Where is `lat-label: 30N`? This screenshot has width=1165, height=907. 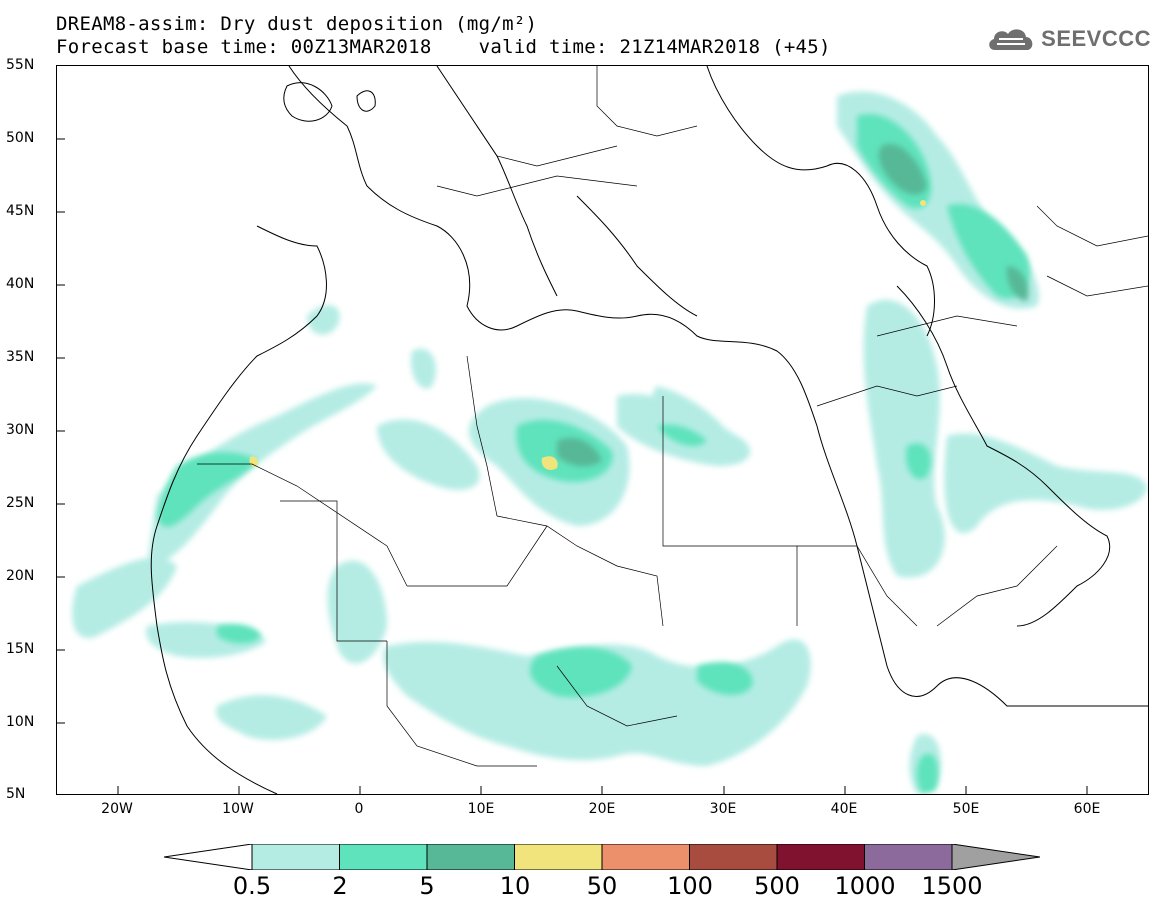 lat-label: 30N is located at coordinates (20, 430).